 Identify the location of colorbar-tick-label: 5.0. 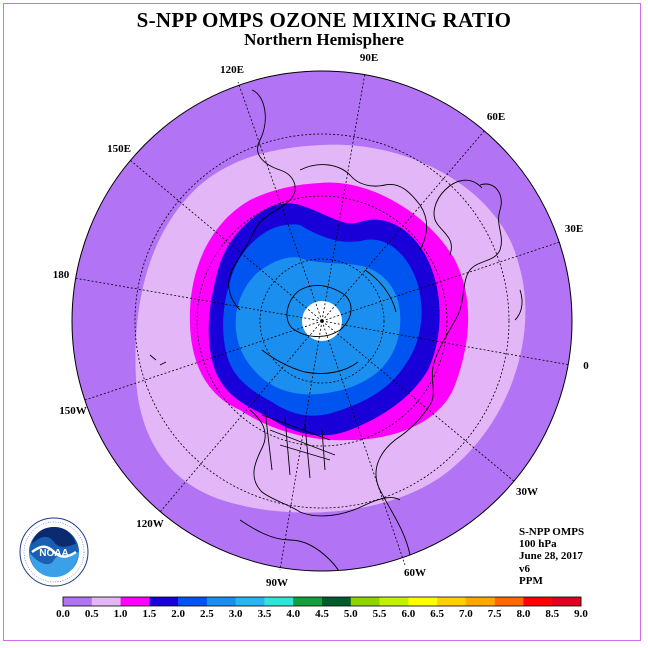
(350, 614).